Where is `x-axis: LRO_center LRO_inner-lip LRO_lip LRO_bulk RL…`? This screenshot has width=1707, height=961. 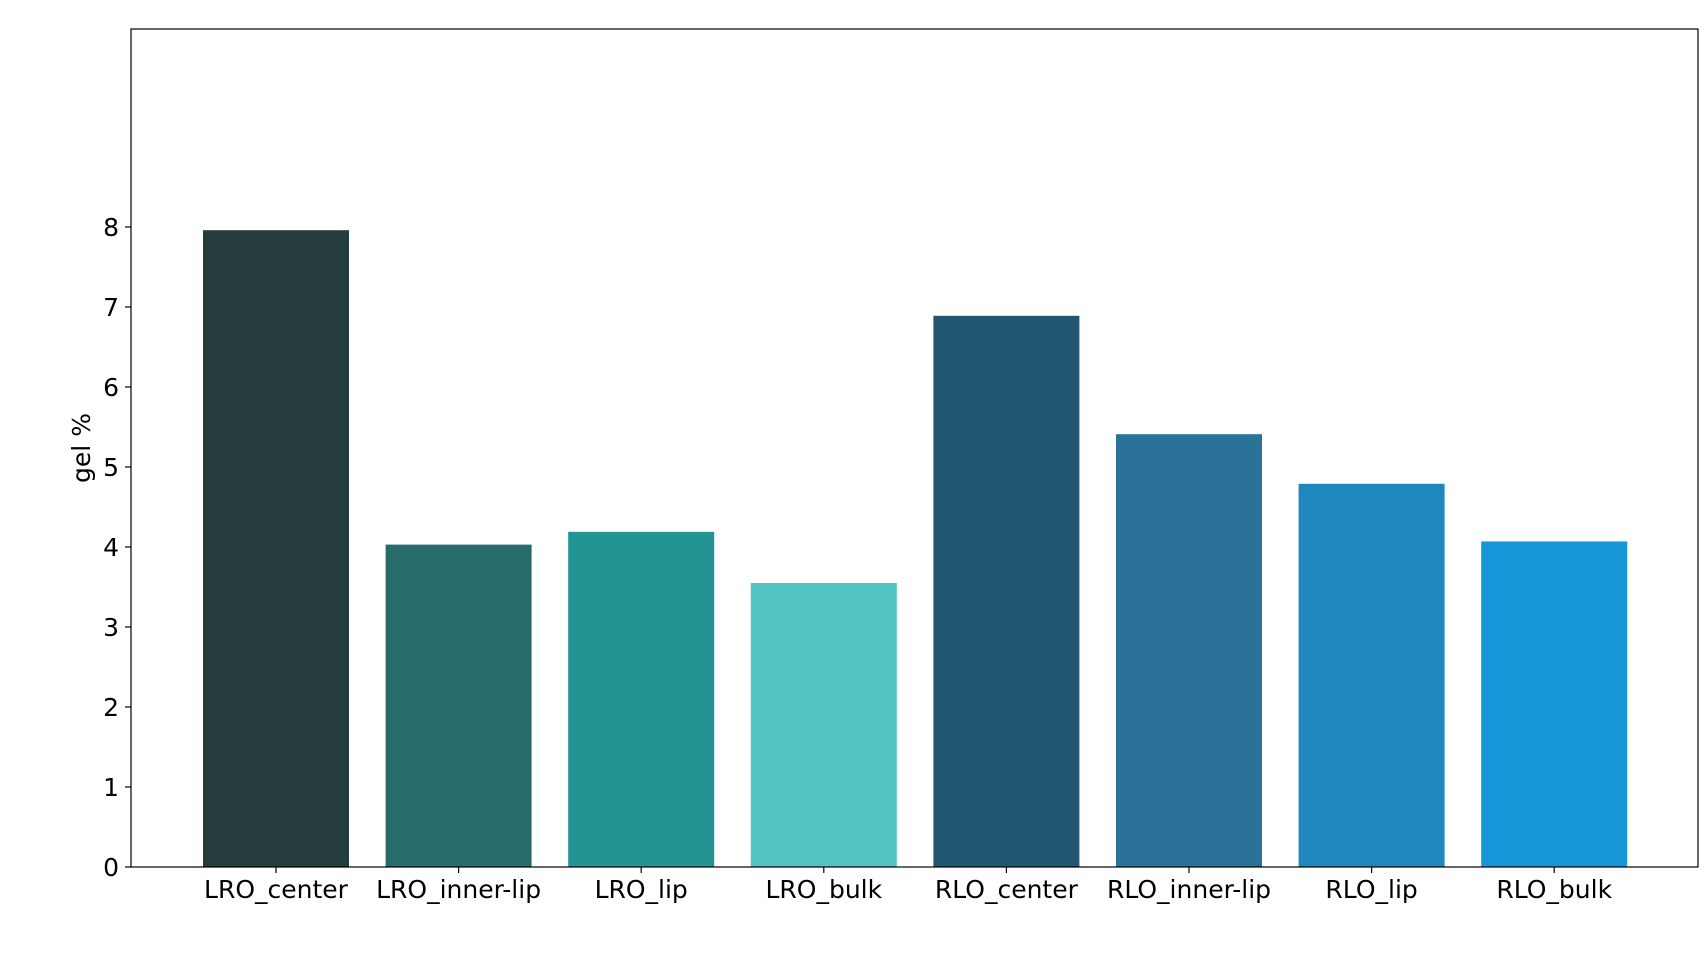 x-axis: LRO_center LRO_inner-lip LRO_lip LRO_bulk RL… is located at coordinates (908, 885).